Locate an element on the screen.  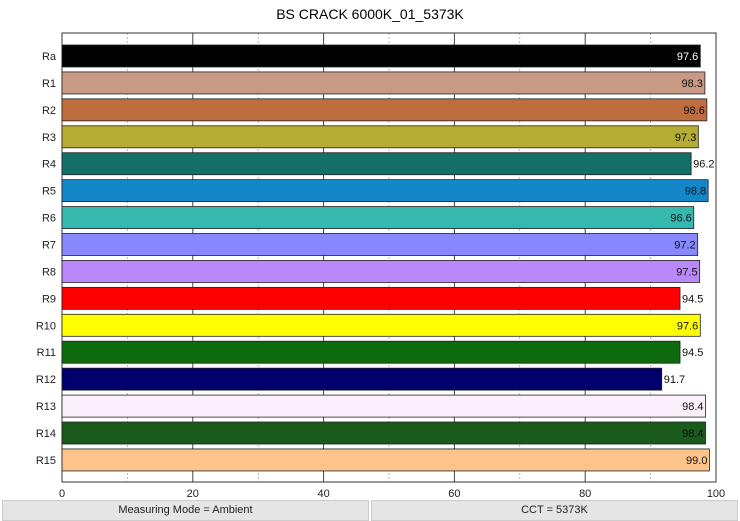
x-tick-label: 60 is located at coordinates (454, 494).